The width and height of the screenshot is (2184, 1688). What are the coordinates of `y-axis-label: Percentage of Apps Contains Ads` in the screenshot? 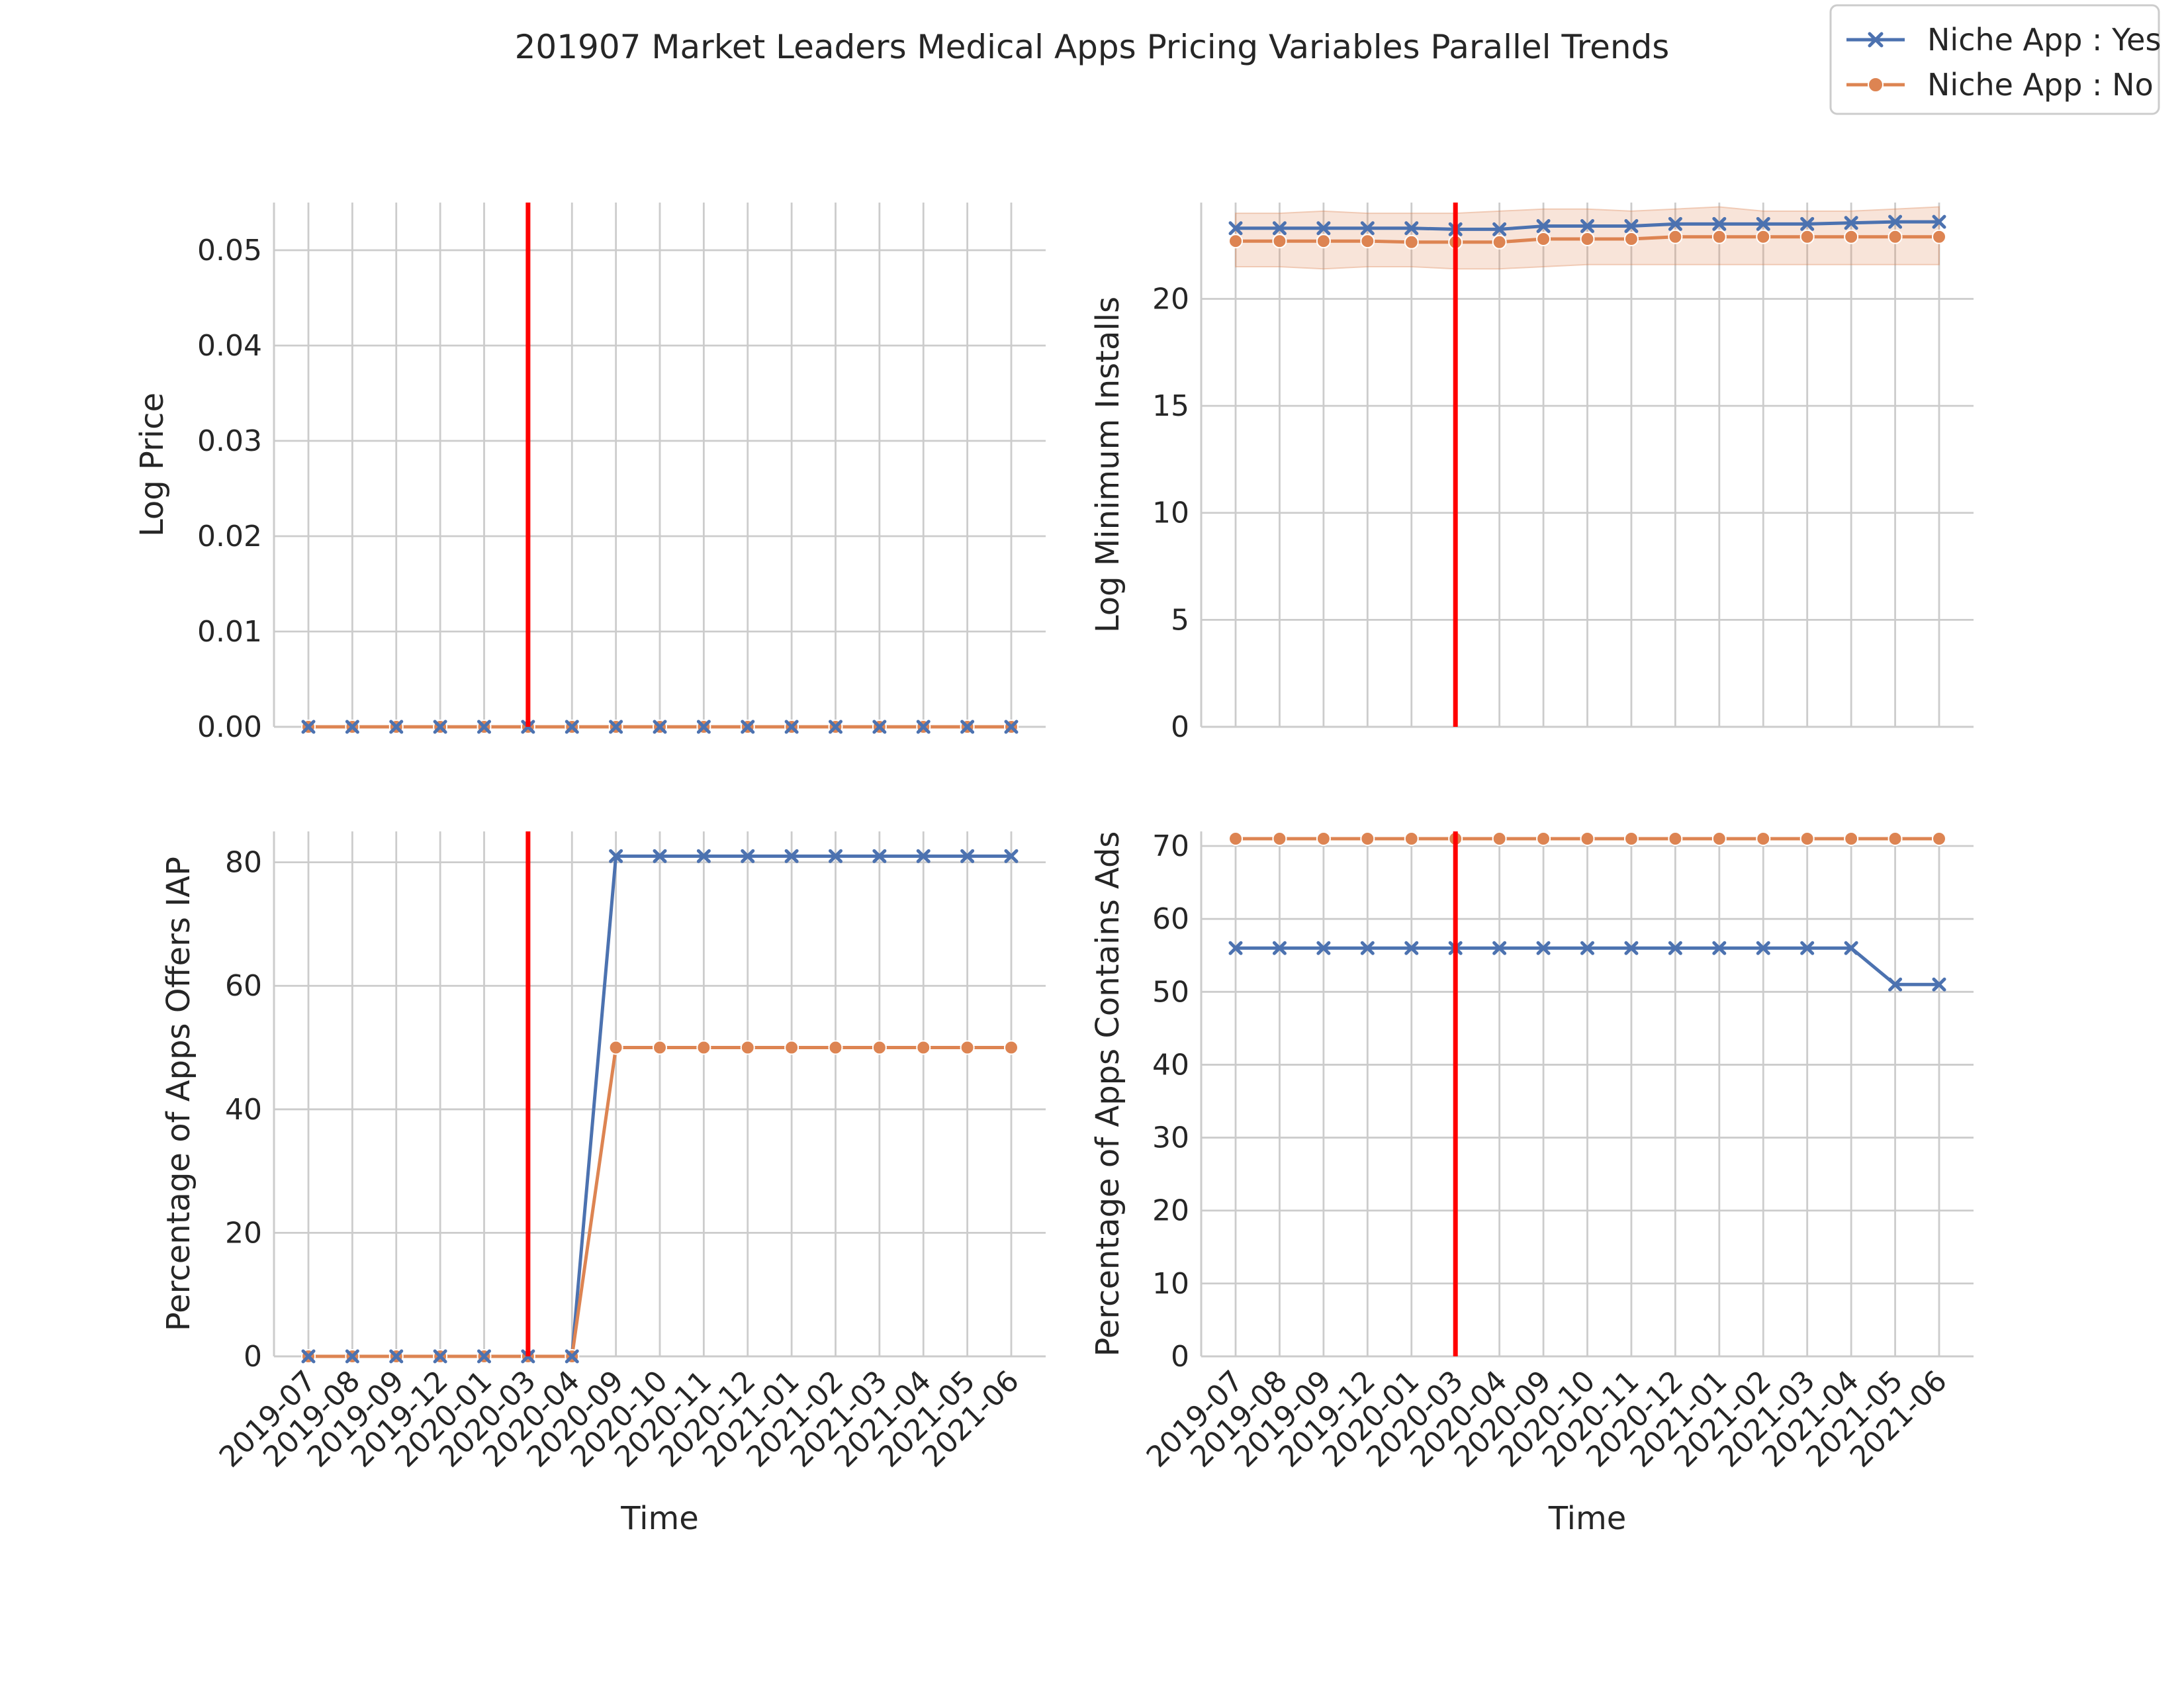 It's located at (1107, 1094).